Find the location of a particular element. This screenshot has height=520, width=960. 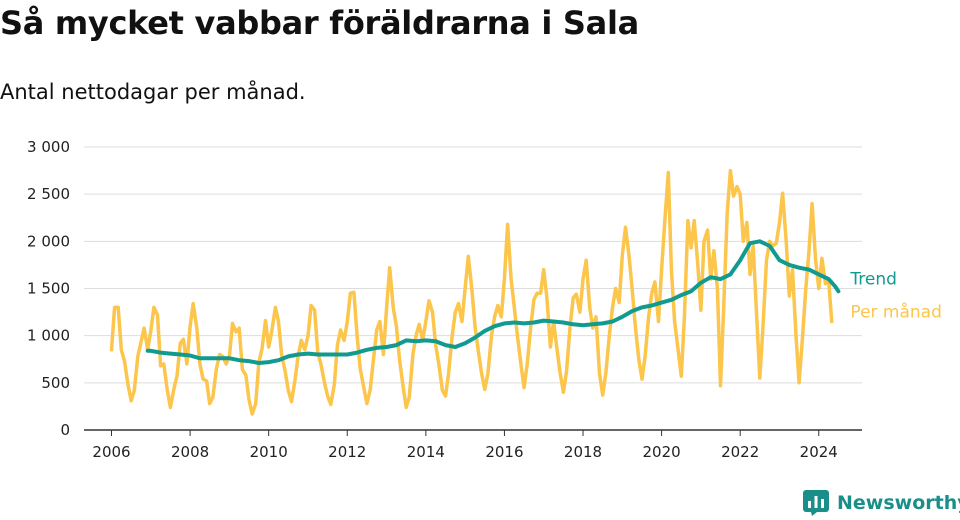

y-tick-label: 1 000 is located at coordinates (48, 336).